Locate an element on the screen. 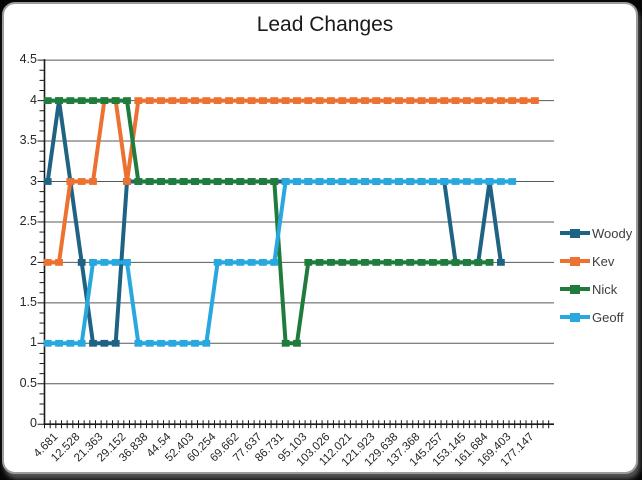 Image resolution: width=642 pixels, height=480 pixels. legend-label: Nick is located at coordinates (605, 289).